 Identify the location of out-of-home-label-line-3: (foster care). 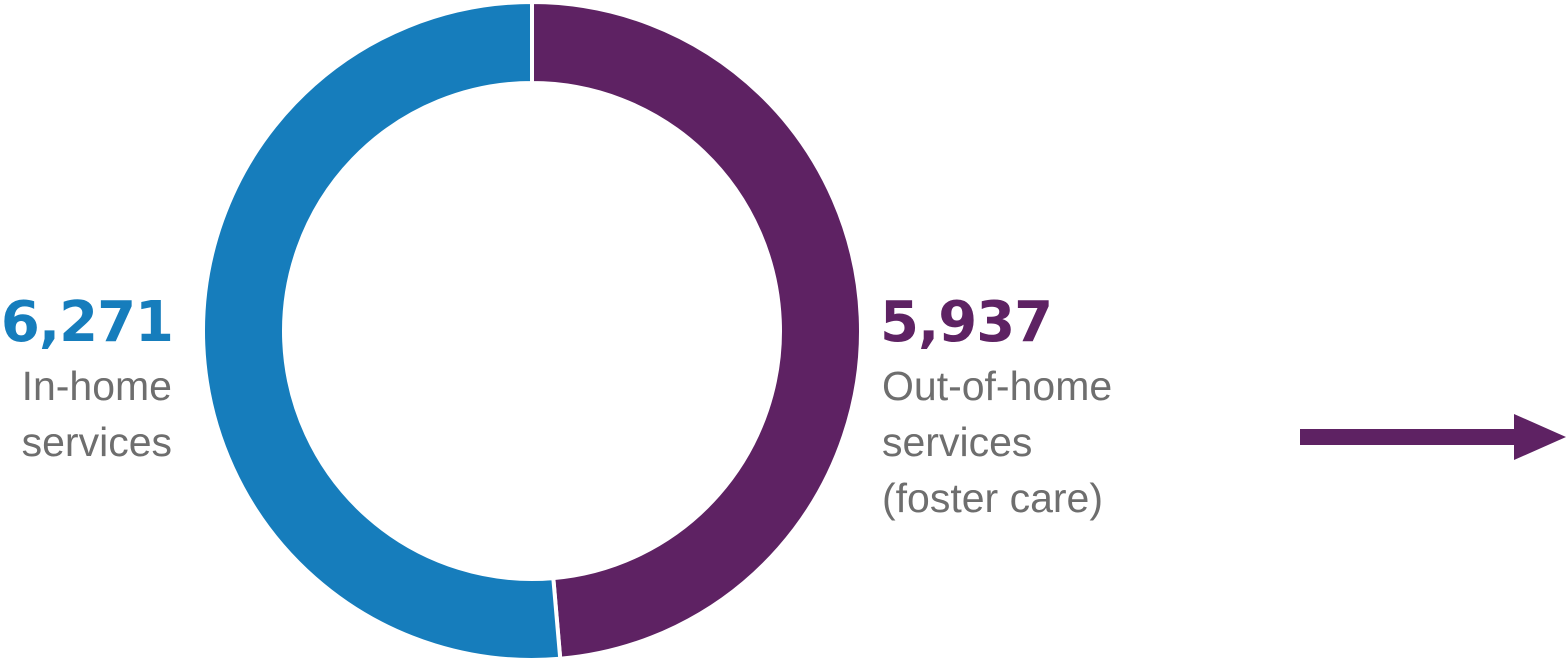
(997, 498).